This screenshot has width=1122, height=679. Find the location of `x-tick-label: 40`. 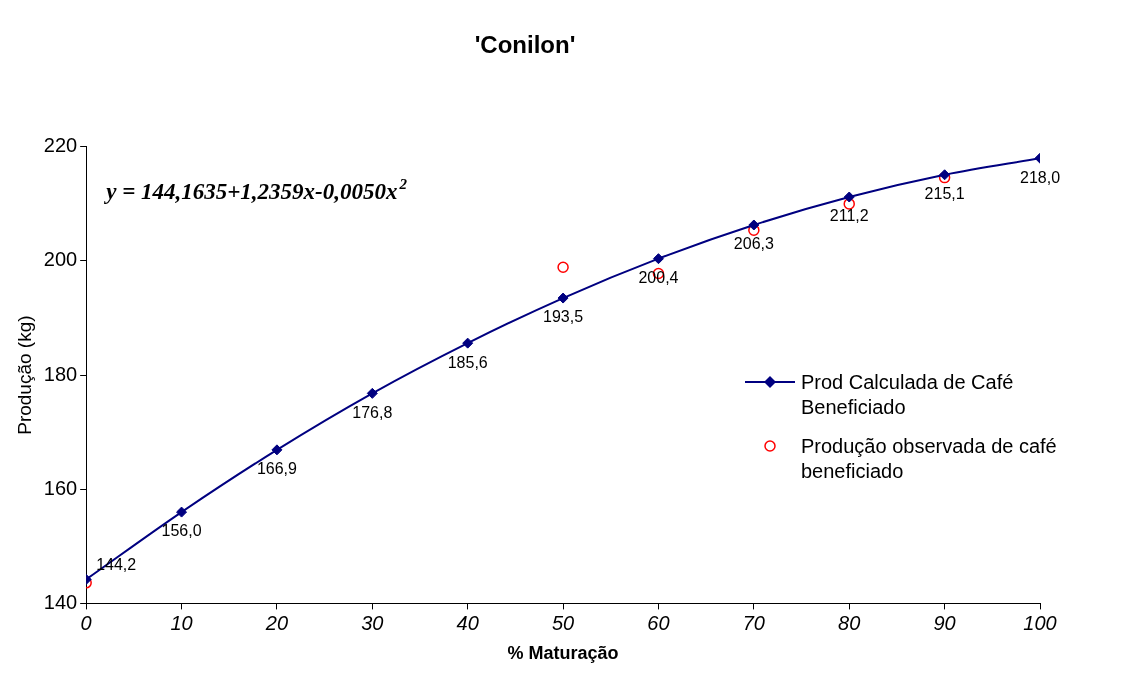

x-tick-label: 40 is located at coordinates (467, 622).